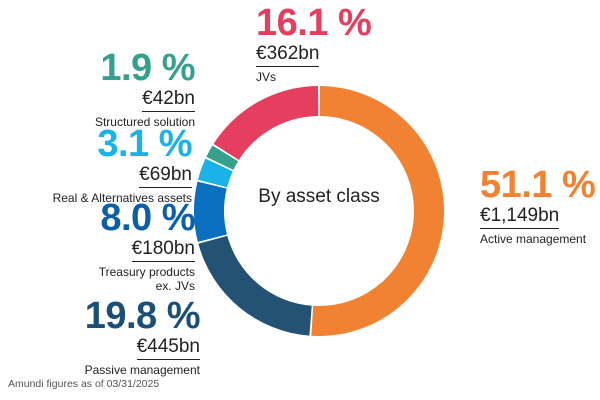 This screenshot has height=400, width=600. I want to click on slice-active-management, so click(378, 211).